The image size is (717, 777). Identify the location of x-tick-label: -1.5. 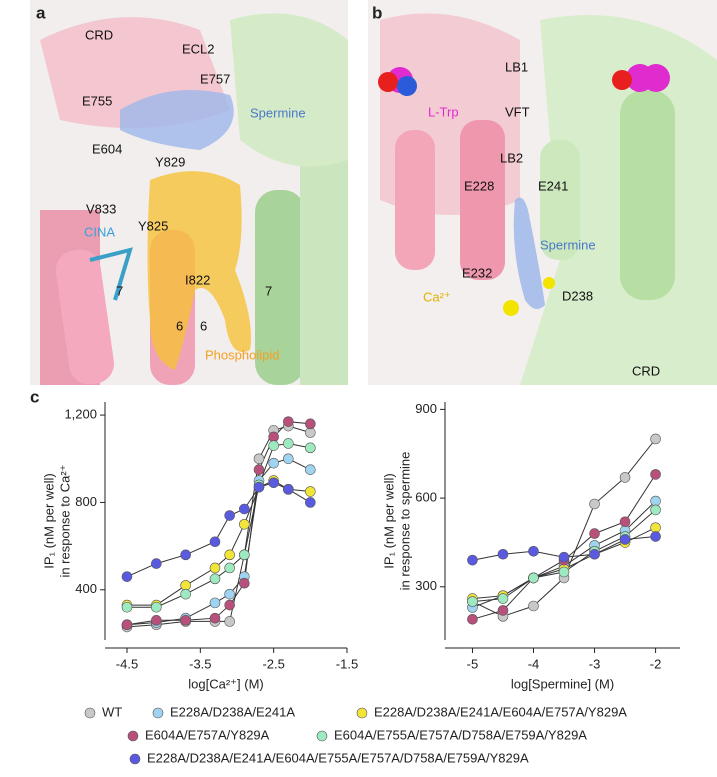
(347, 663).